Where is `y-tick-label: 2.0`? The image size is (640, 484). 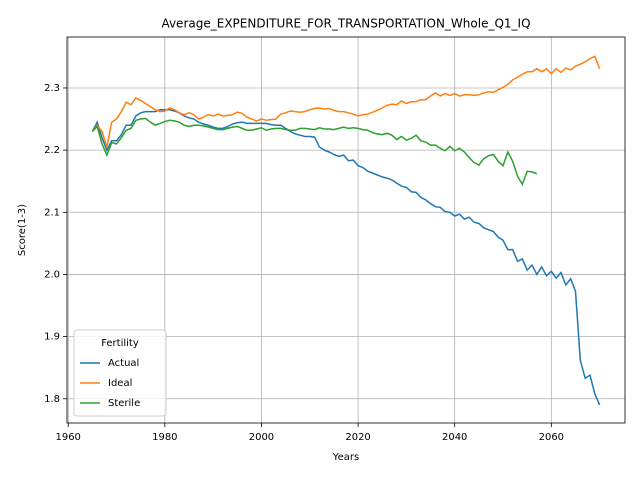 y-tick-label: 2.0 is located at coordinates (52, 274).